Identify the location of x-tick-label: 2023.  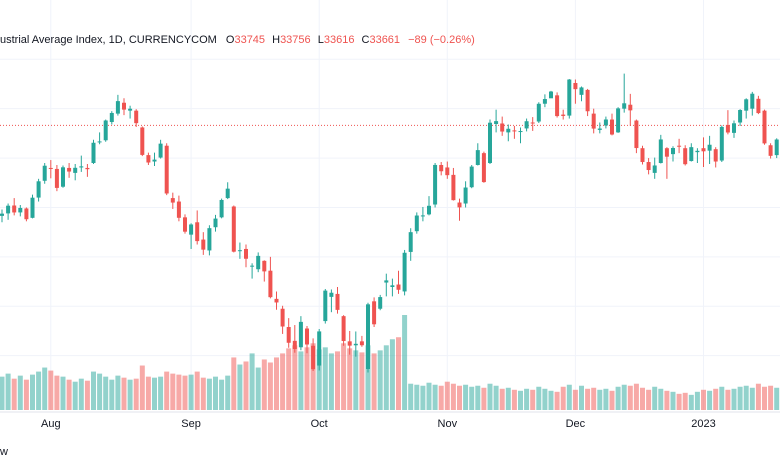
(703, 424).